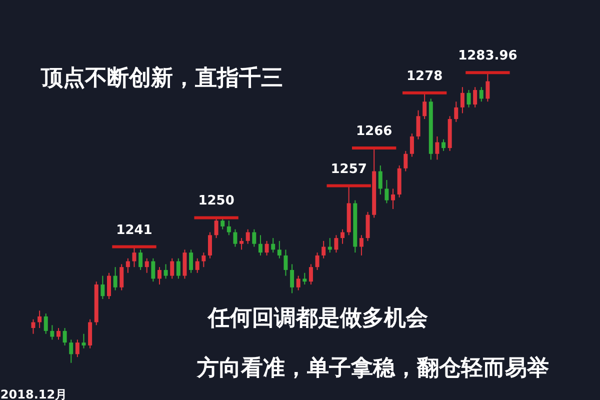 This screenshot has width=600, height=400. I want to click on annotation: 1283.96, so click(488, 56).